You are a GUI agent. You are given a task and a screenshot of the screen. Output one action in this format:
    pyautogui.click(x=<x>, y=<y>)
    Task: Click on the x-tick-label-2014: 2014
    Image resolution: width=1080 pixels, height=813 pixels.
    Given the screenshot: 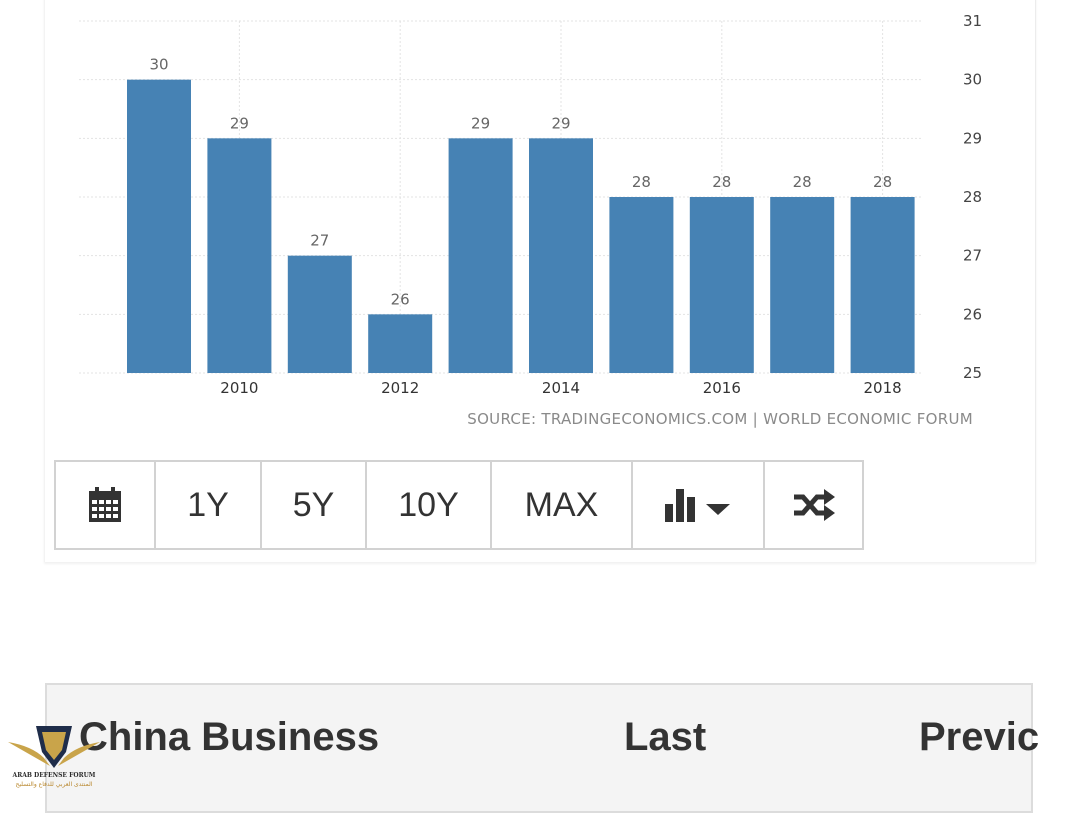 What is the action you would take?
    pyautogui.click(x=561, y=388)
    